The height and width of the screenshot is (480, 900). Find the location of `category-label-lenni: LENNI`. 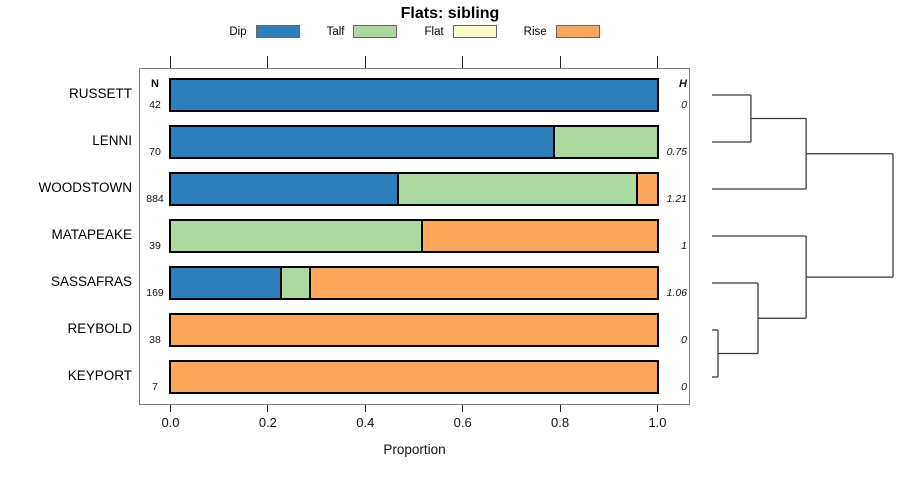

category-label-lenni: LENNI is located at coordinates (112, 140).